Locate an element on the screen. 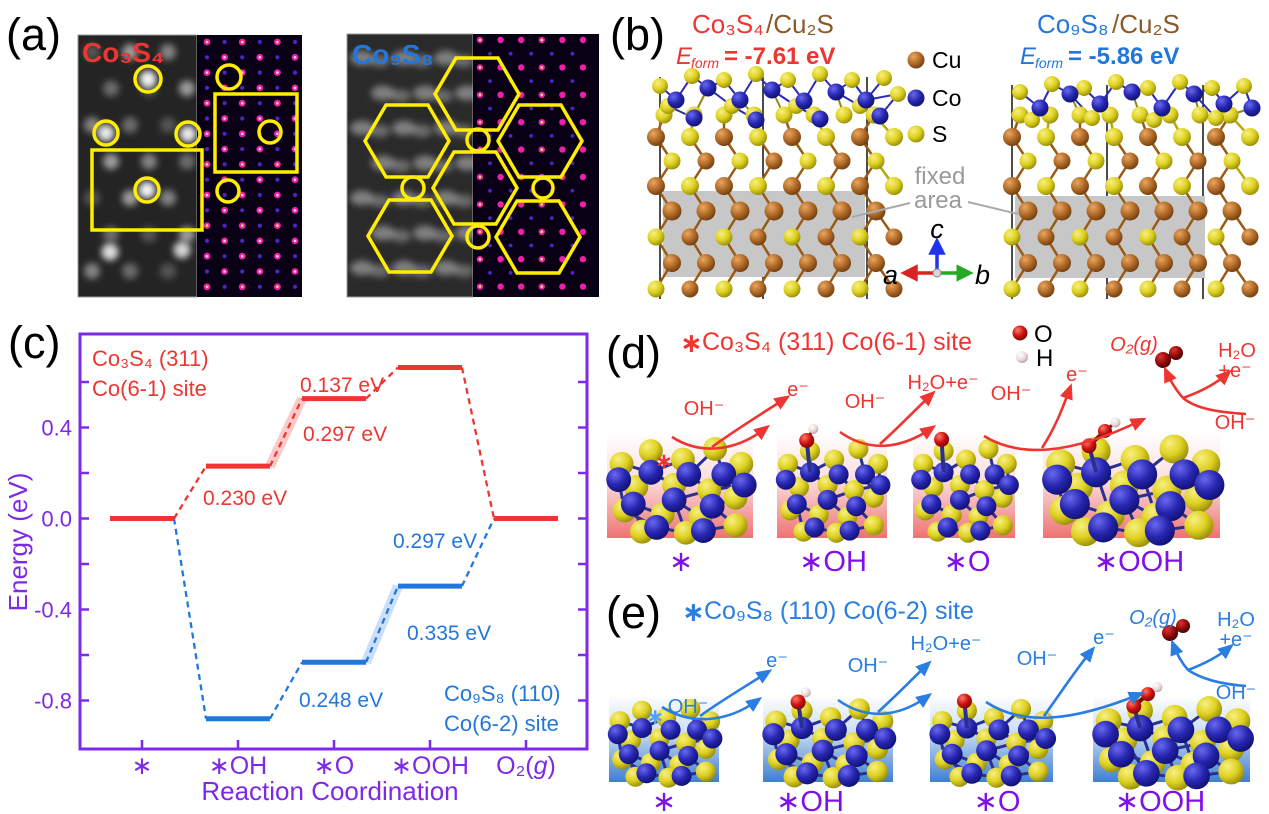 This screenshot has height=814, width=1269. fixed-area-callout: fixed area is located at coordinates (935, 190).